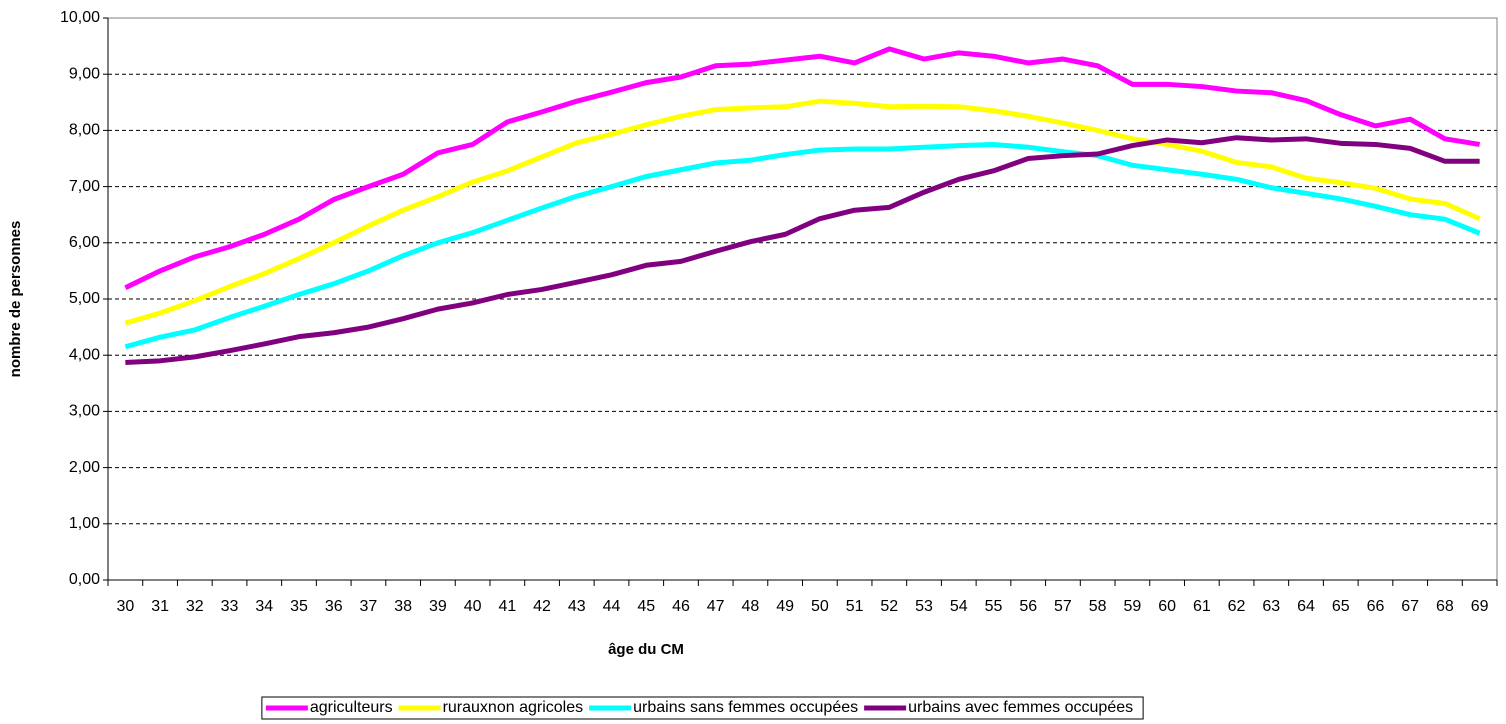 The image size is (1506, 724). I want to click on x-tick-label: 54, so click(959, 606).